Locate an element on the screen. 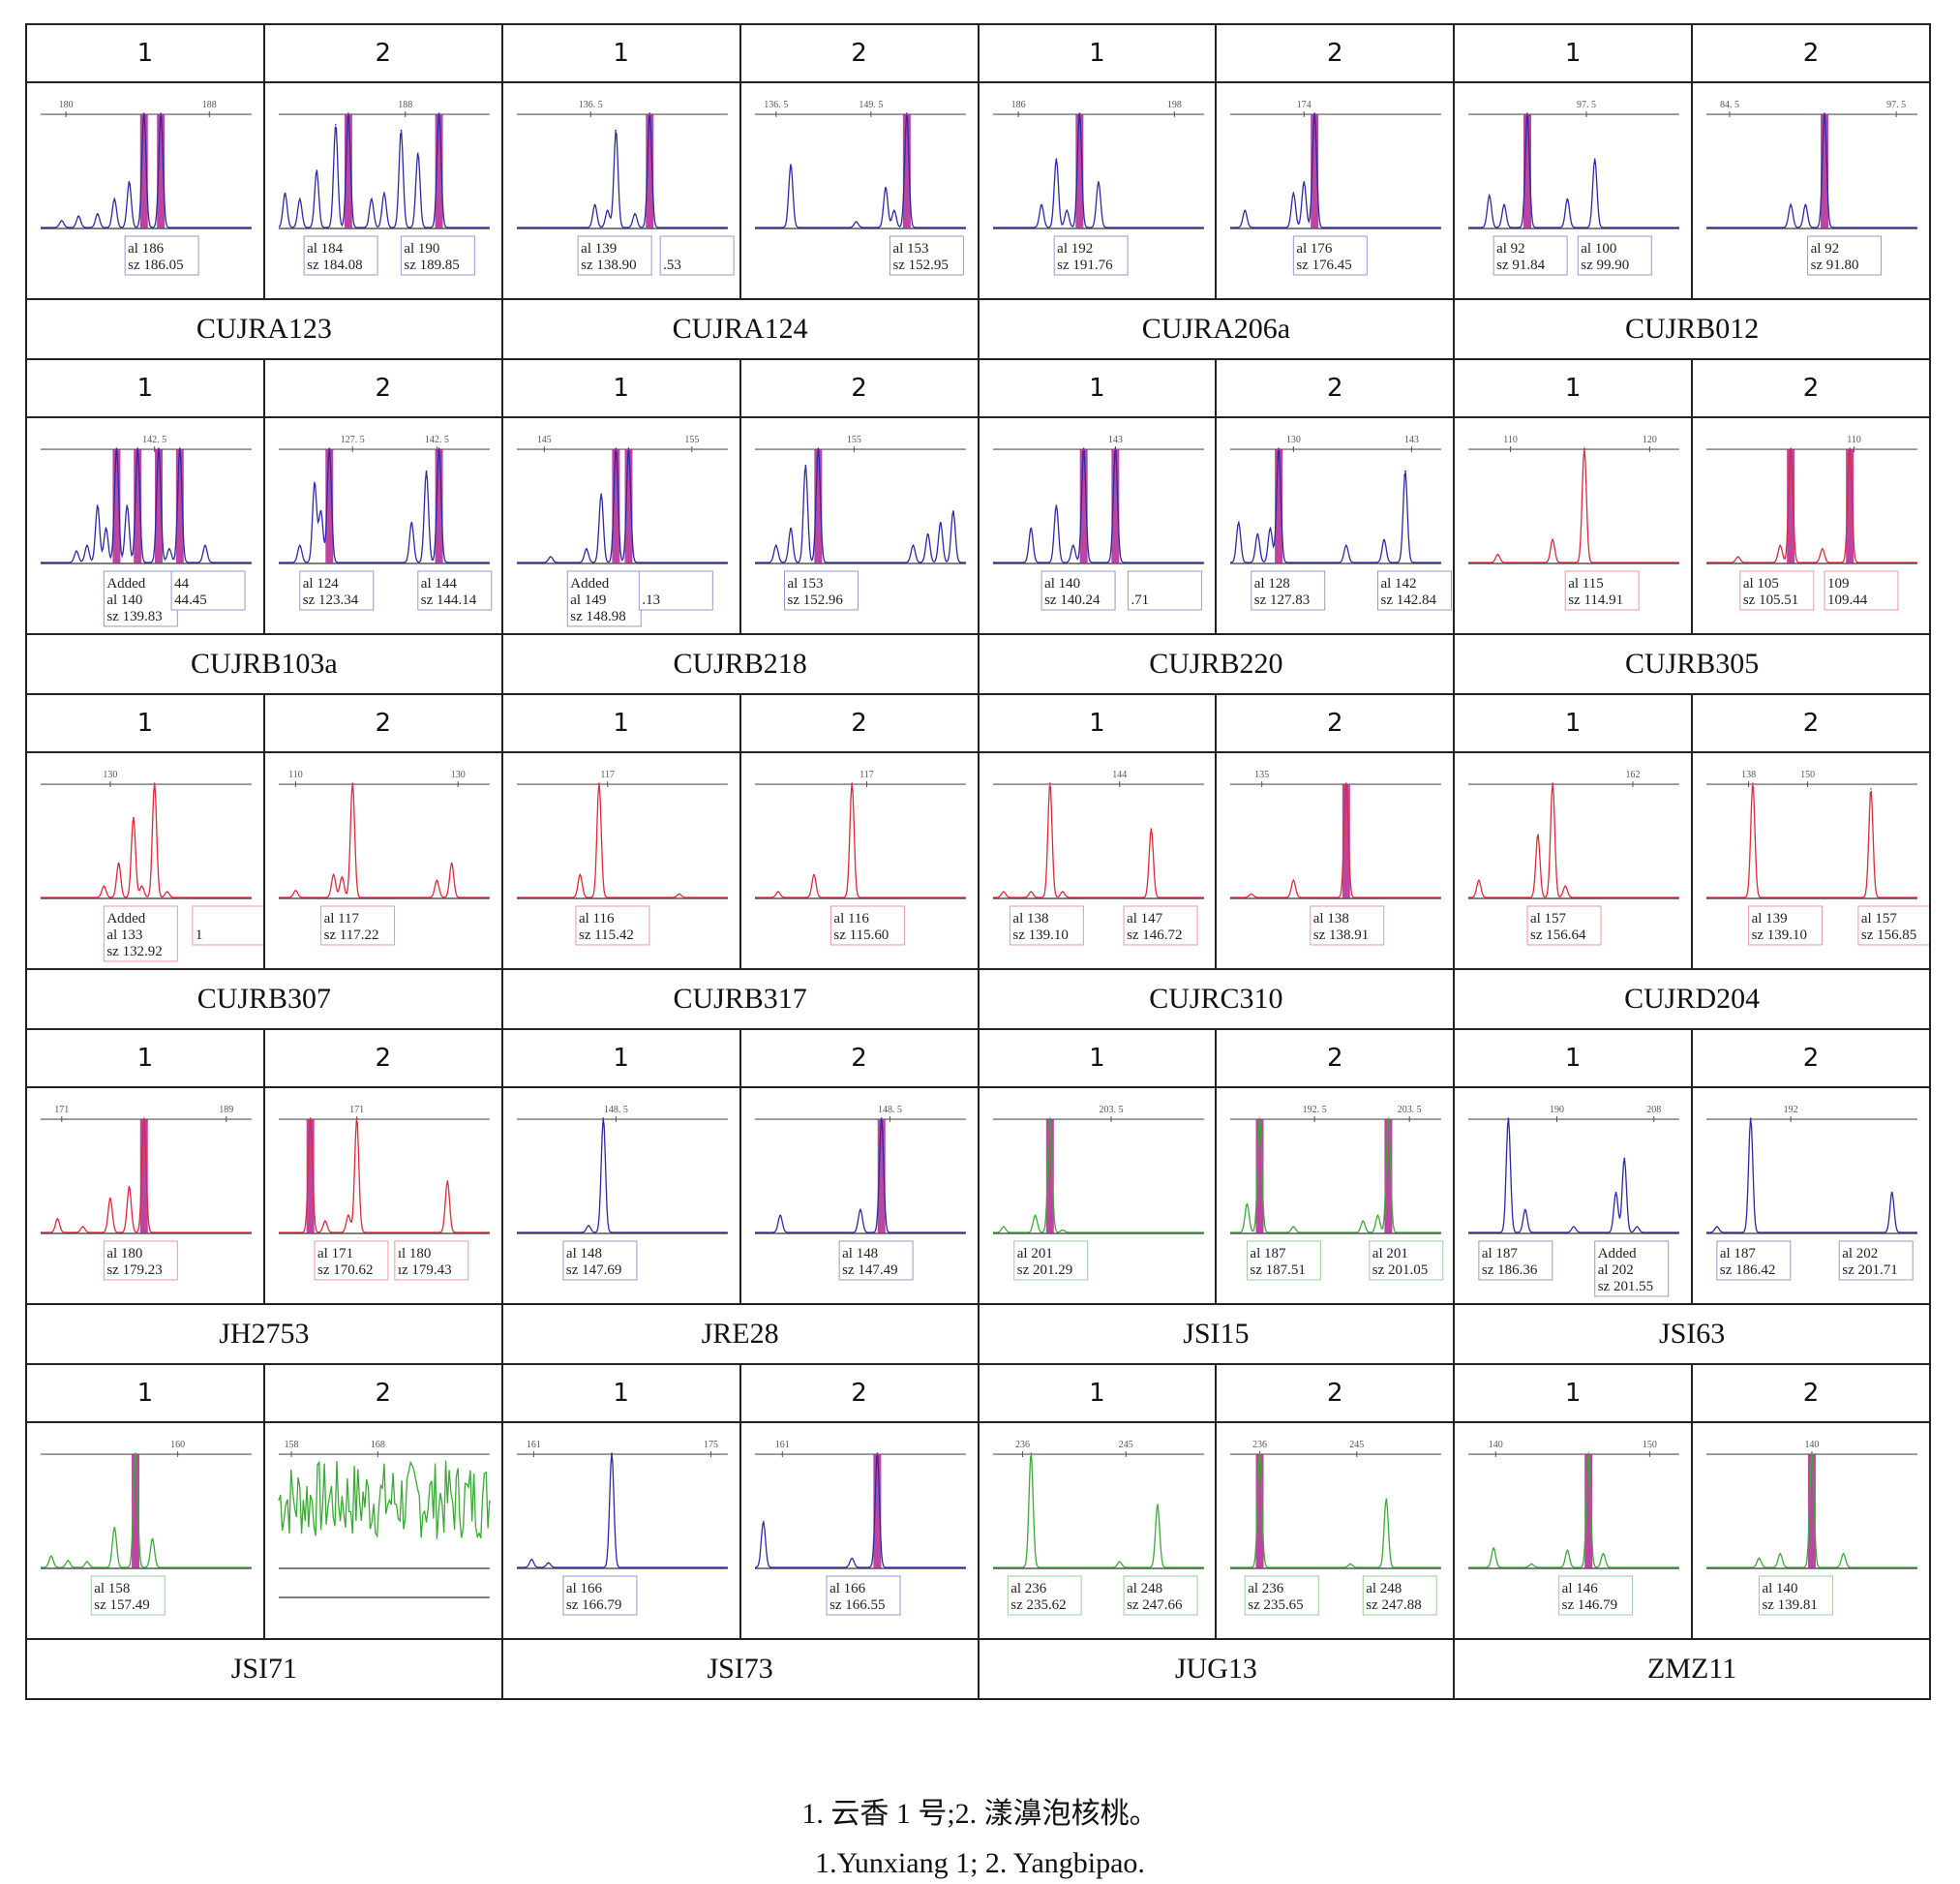 The width and height of the screenshot is (1960, 1884). allele-label-text: sz 99.90 is located at coordinates (1606, 266).